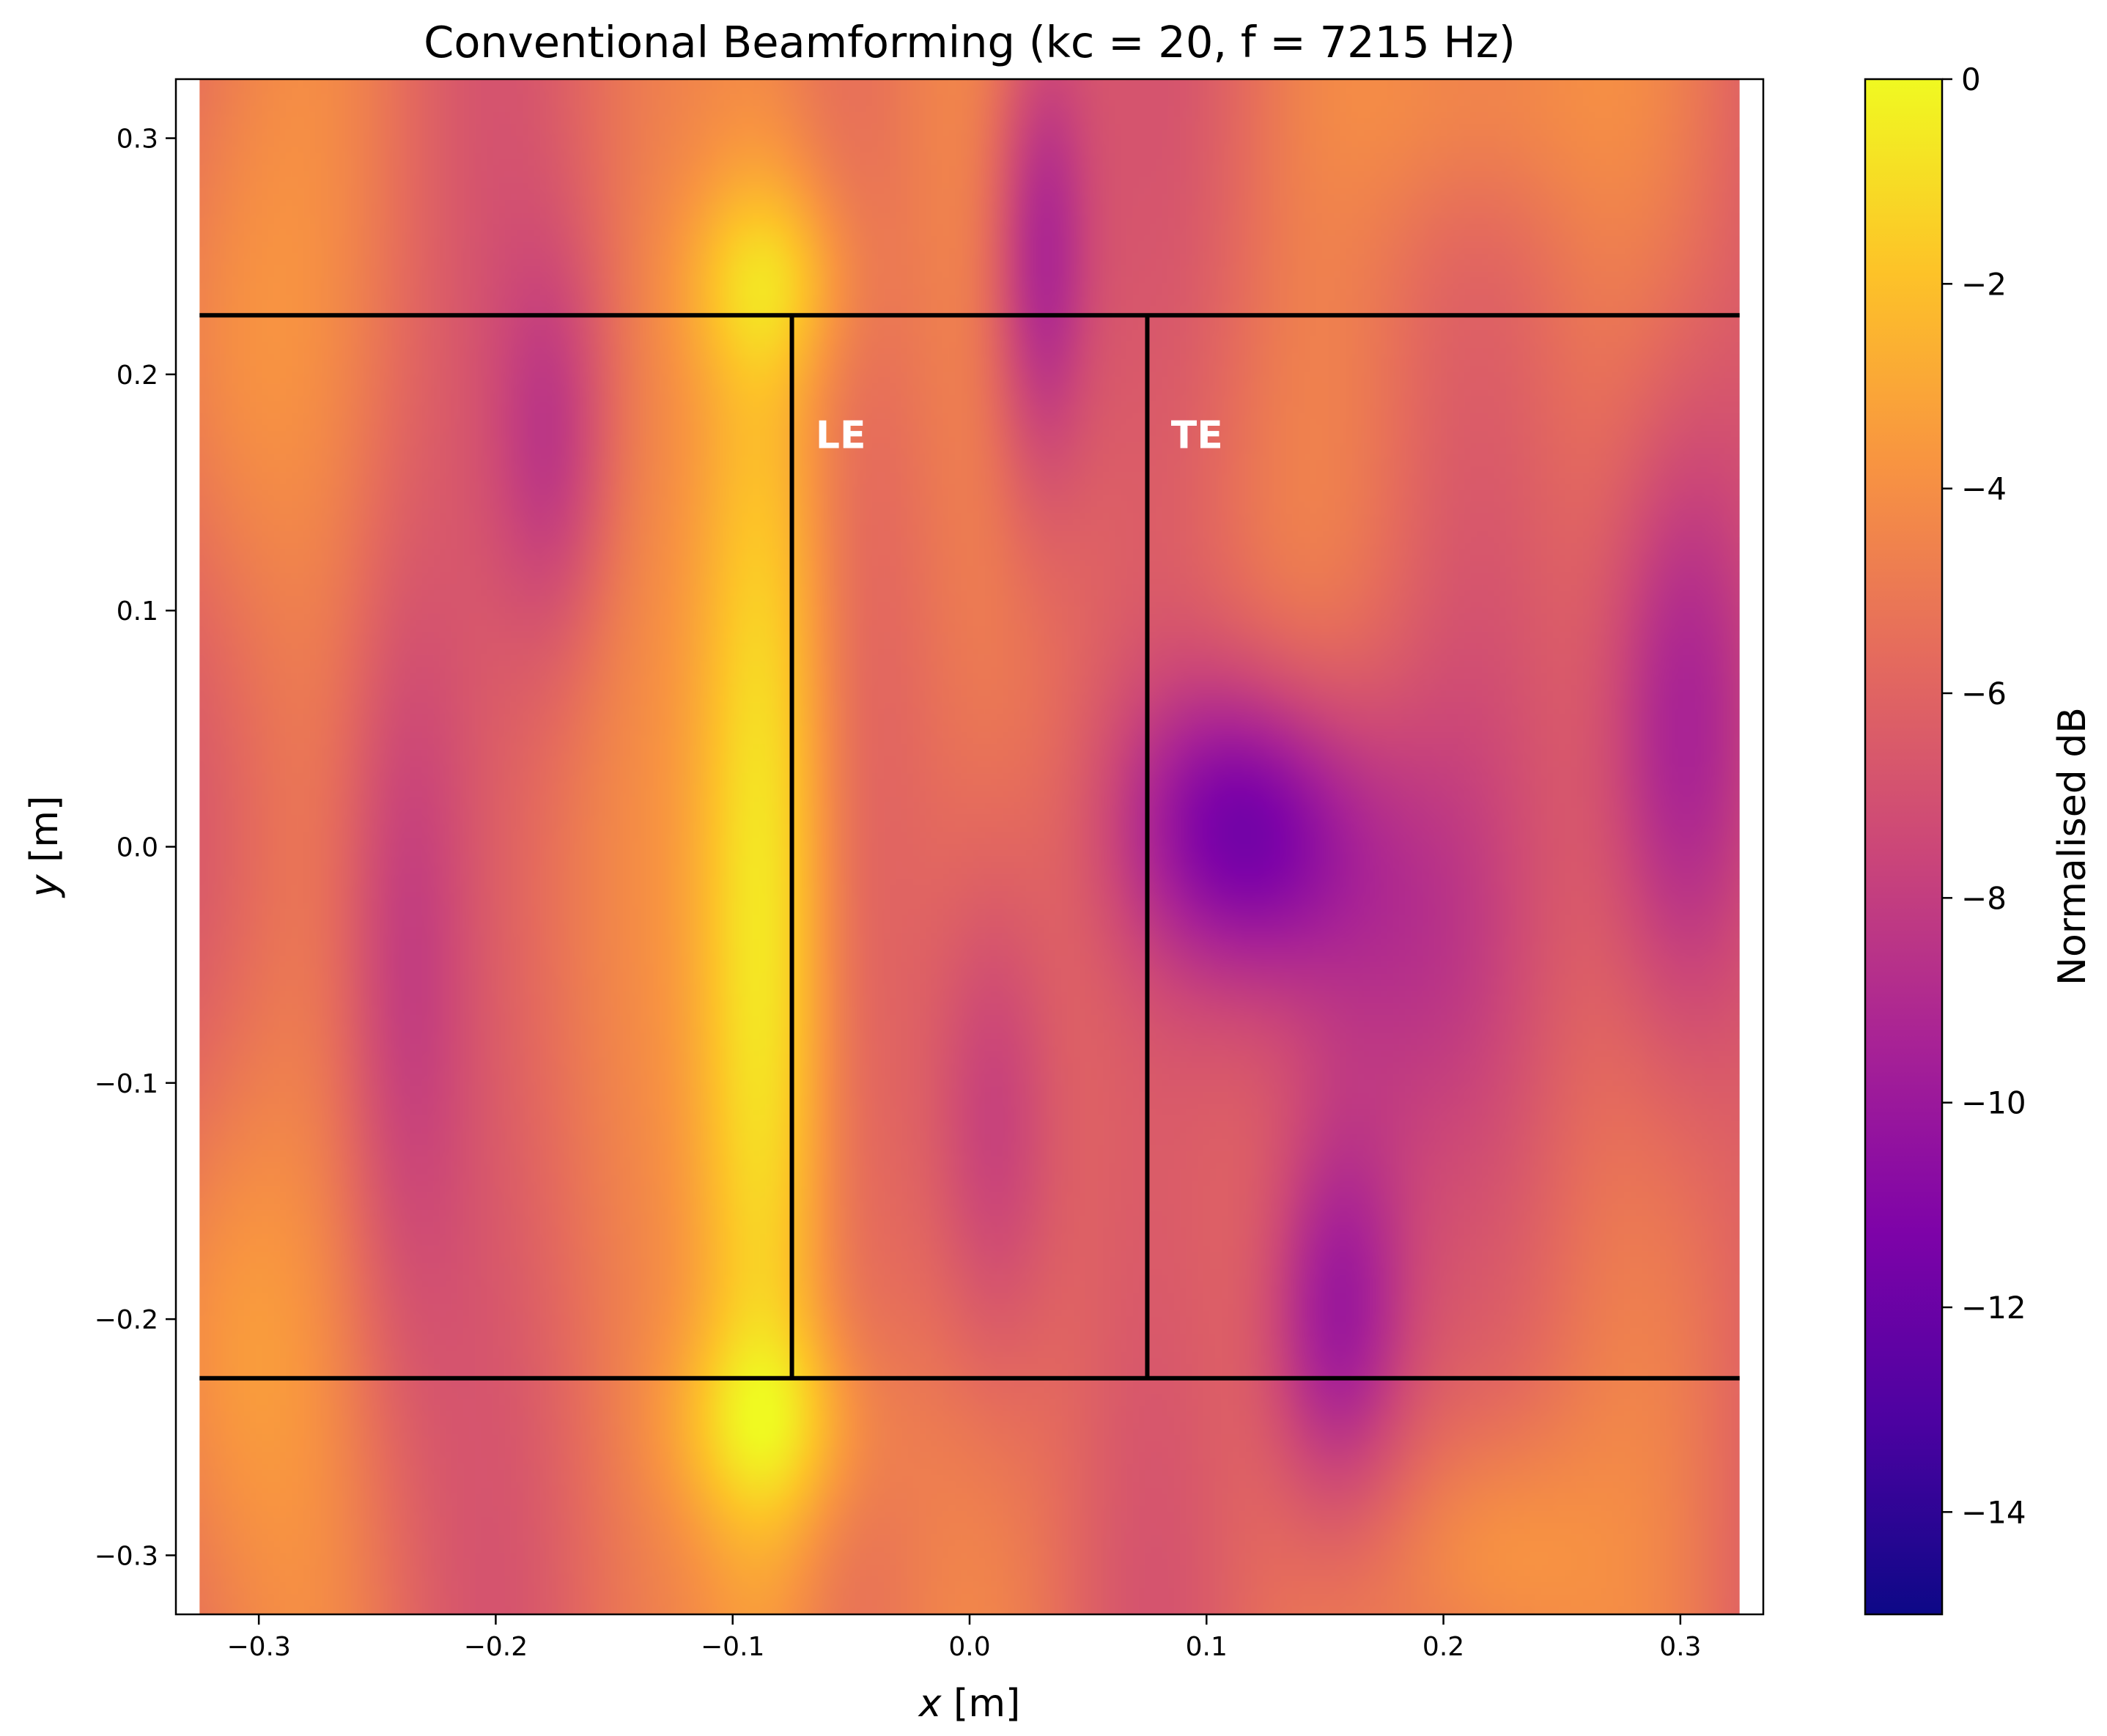  What do you see at coordinates (1971, 80) in the screenshot?
I see `colorbar-tick-label: 0` at bounding box center [1971, 80].